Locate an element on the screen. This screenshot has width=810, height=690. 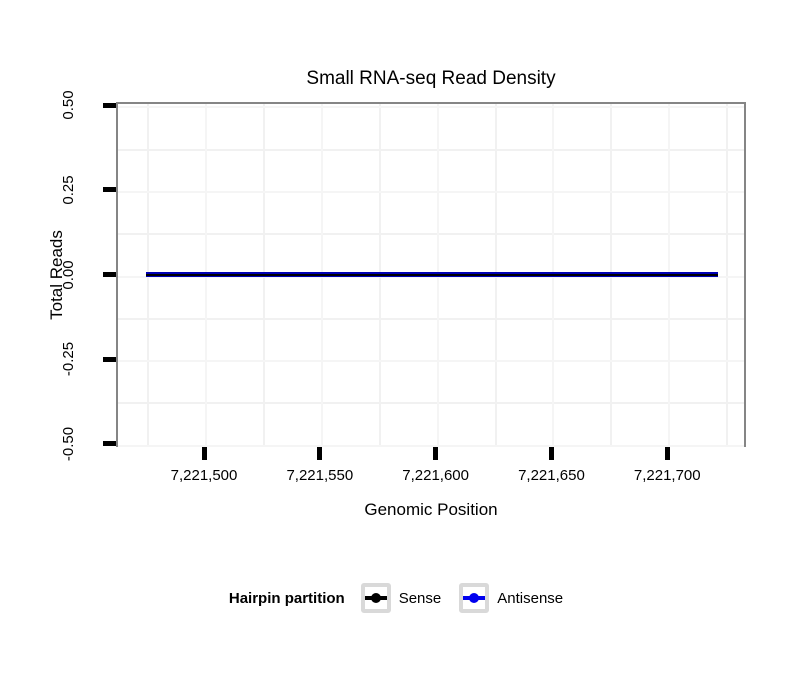
chart-title: Small RNA-seq Read Density is located at coordinates (431, 78).